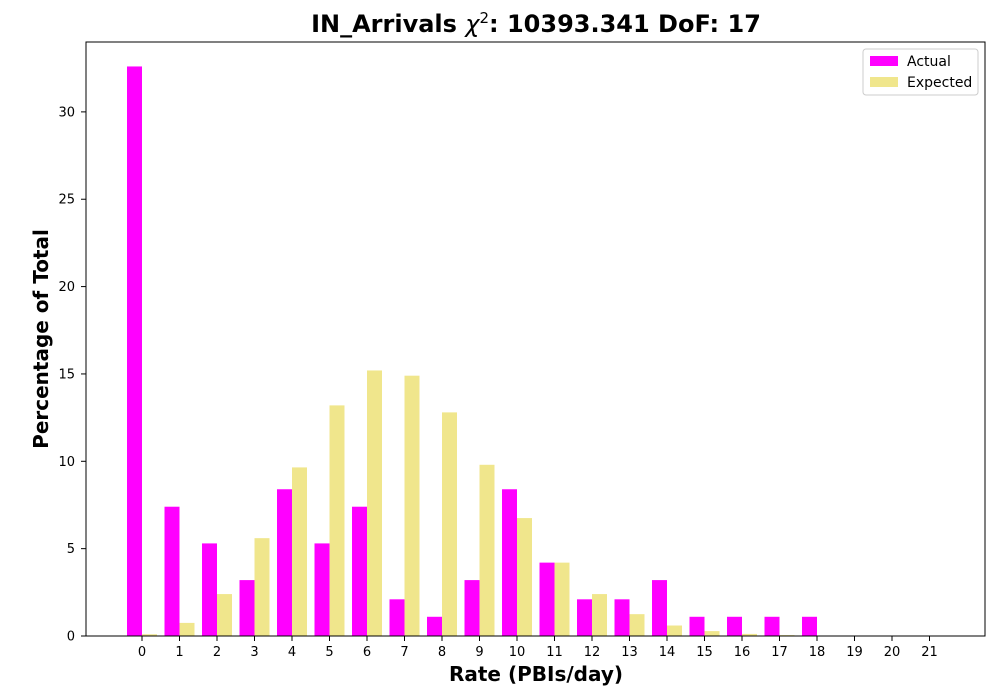 The width and height of the screenshot is (1000, 700). I want to click on x-tick-label: 7, so click(404, 652).